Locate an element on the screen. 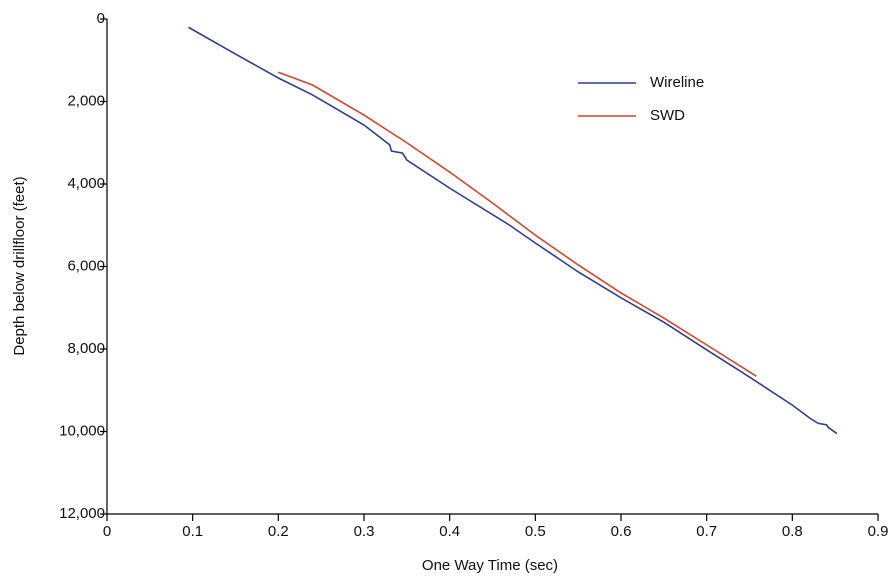 The image size is (893, 577). y-tick-label: 12,000 is located at coordinates (82, 513).